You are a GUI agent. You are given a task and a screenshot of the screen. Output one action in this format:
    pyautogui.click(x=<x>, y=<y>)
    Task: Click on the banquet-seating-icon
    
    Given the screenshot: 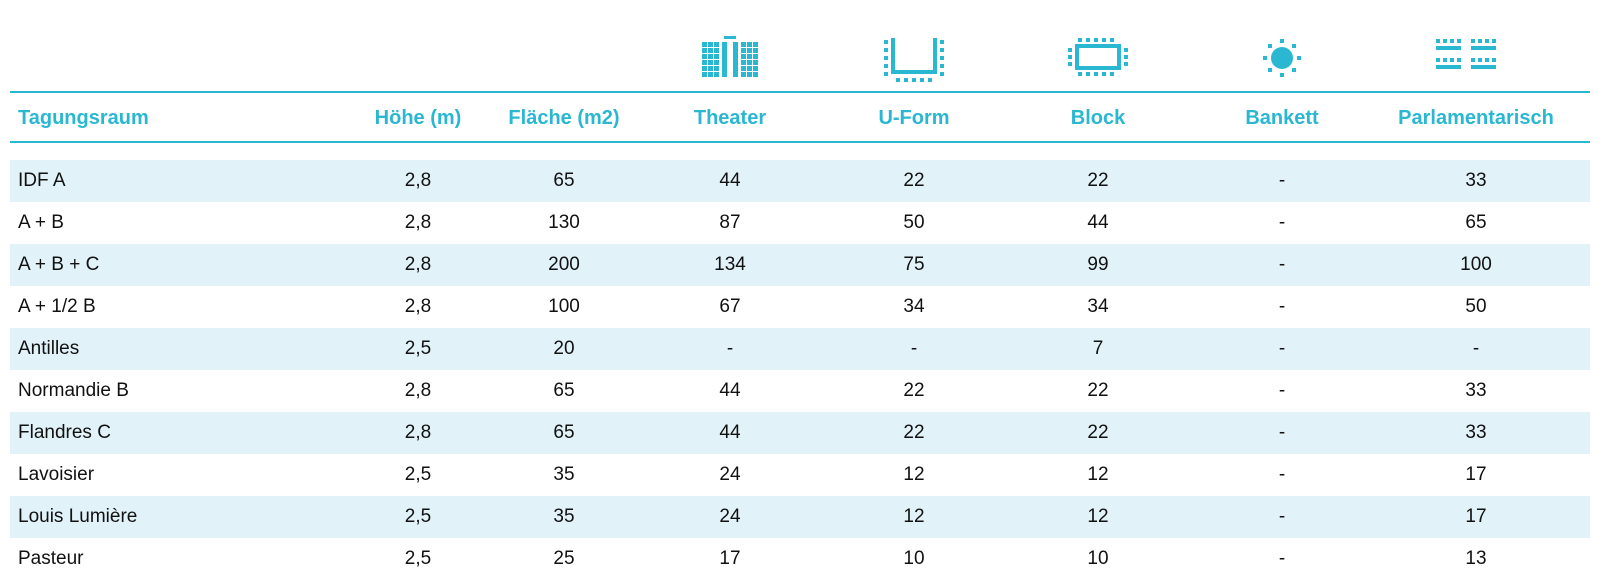 What is the action you would take?
    pyautogui.click(x=1282, y=58)
    